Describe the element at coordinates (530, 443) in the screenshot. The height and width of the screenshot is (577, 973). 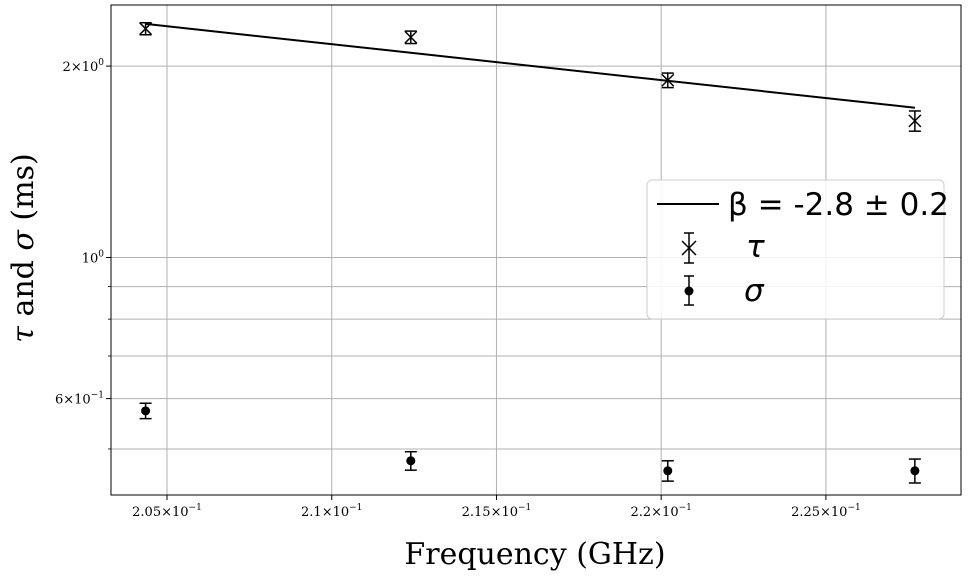
I see `sigma-series` at that location.